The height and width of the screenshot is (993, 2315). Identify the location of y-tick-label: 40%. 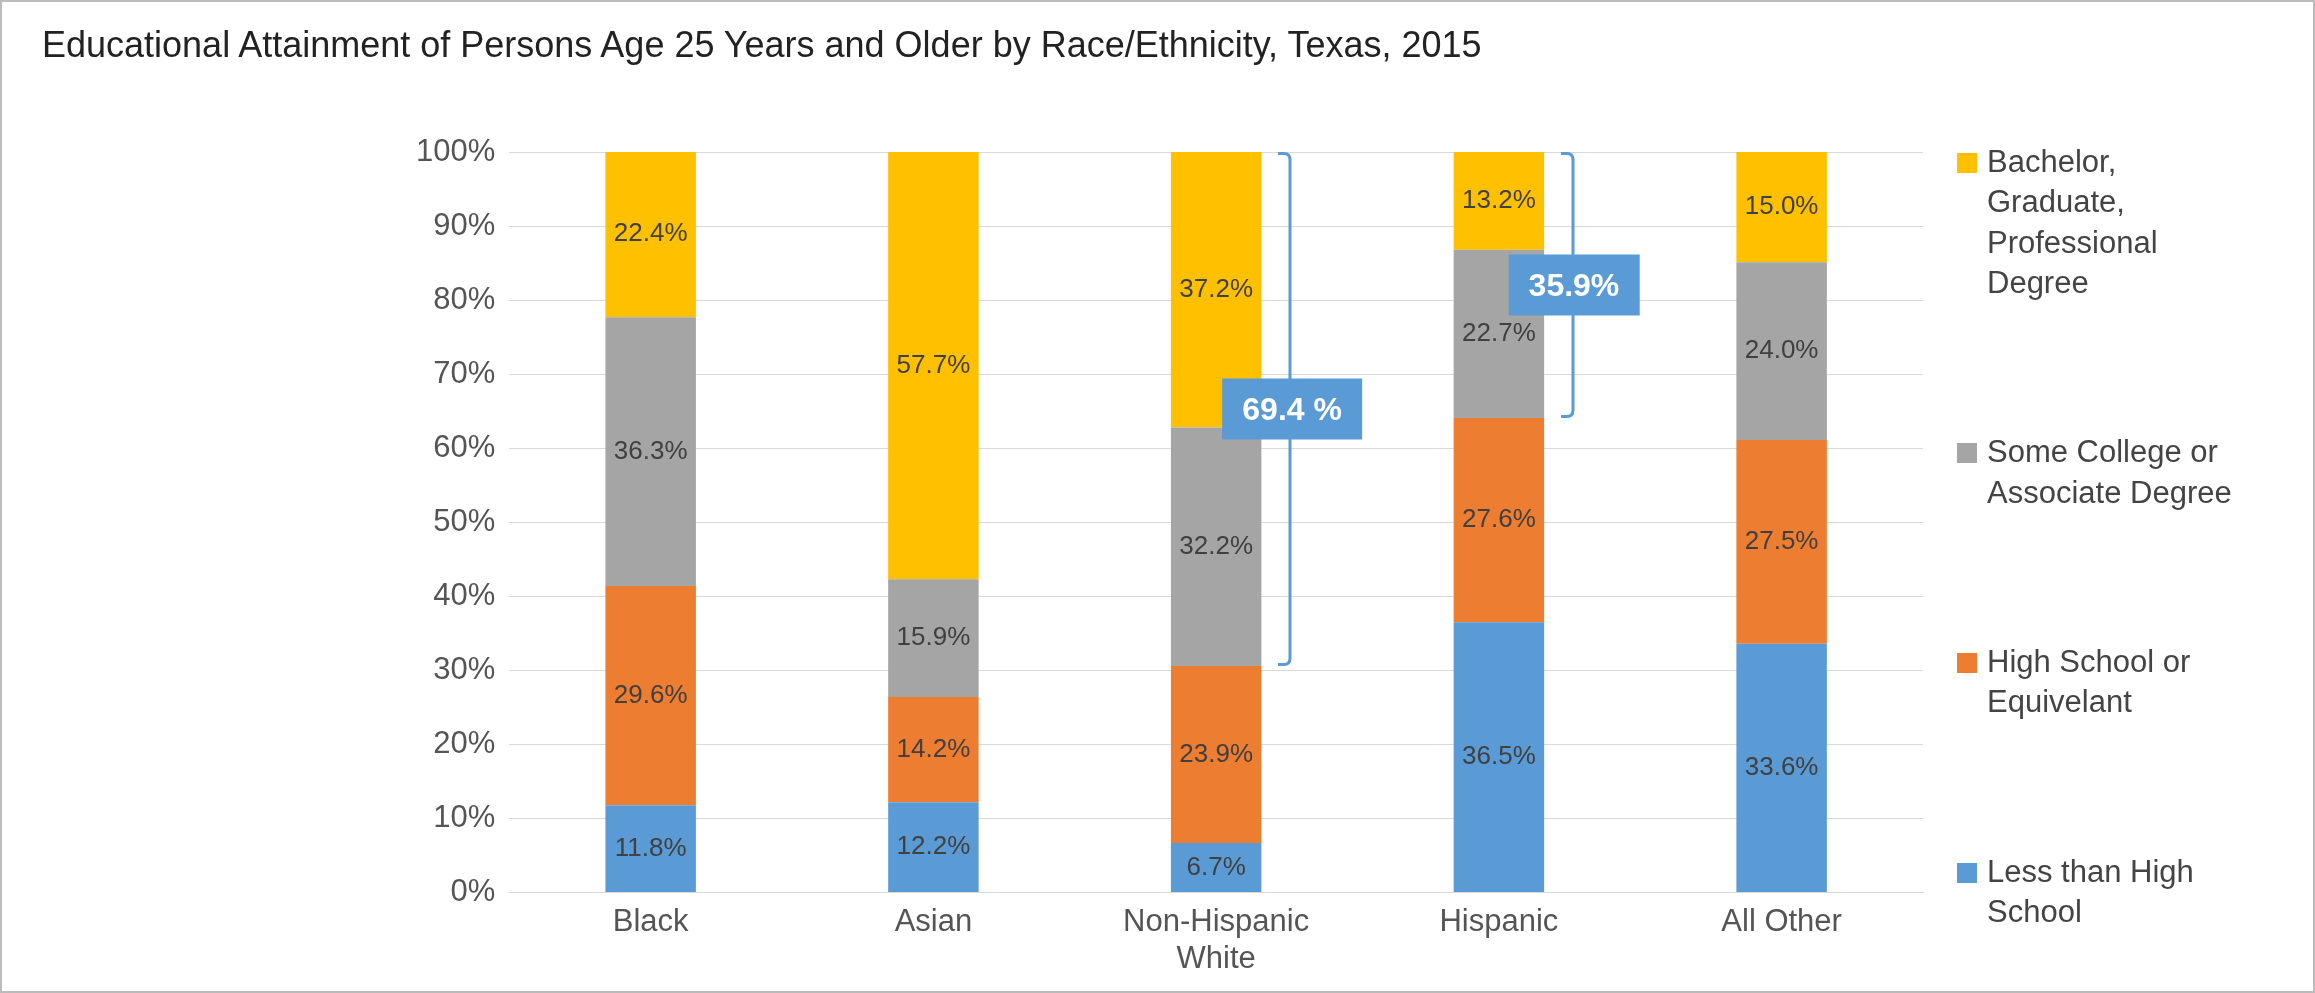
(464, 594).